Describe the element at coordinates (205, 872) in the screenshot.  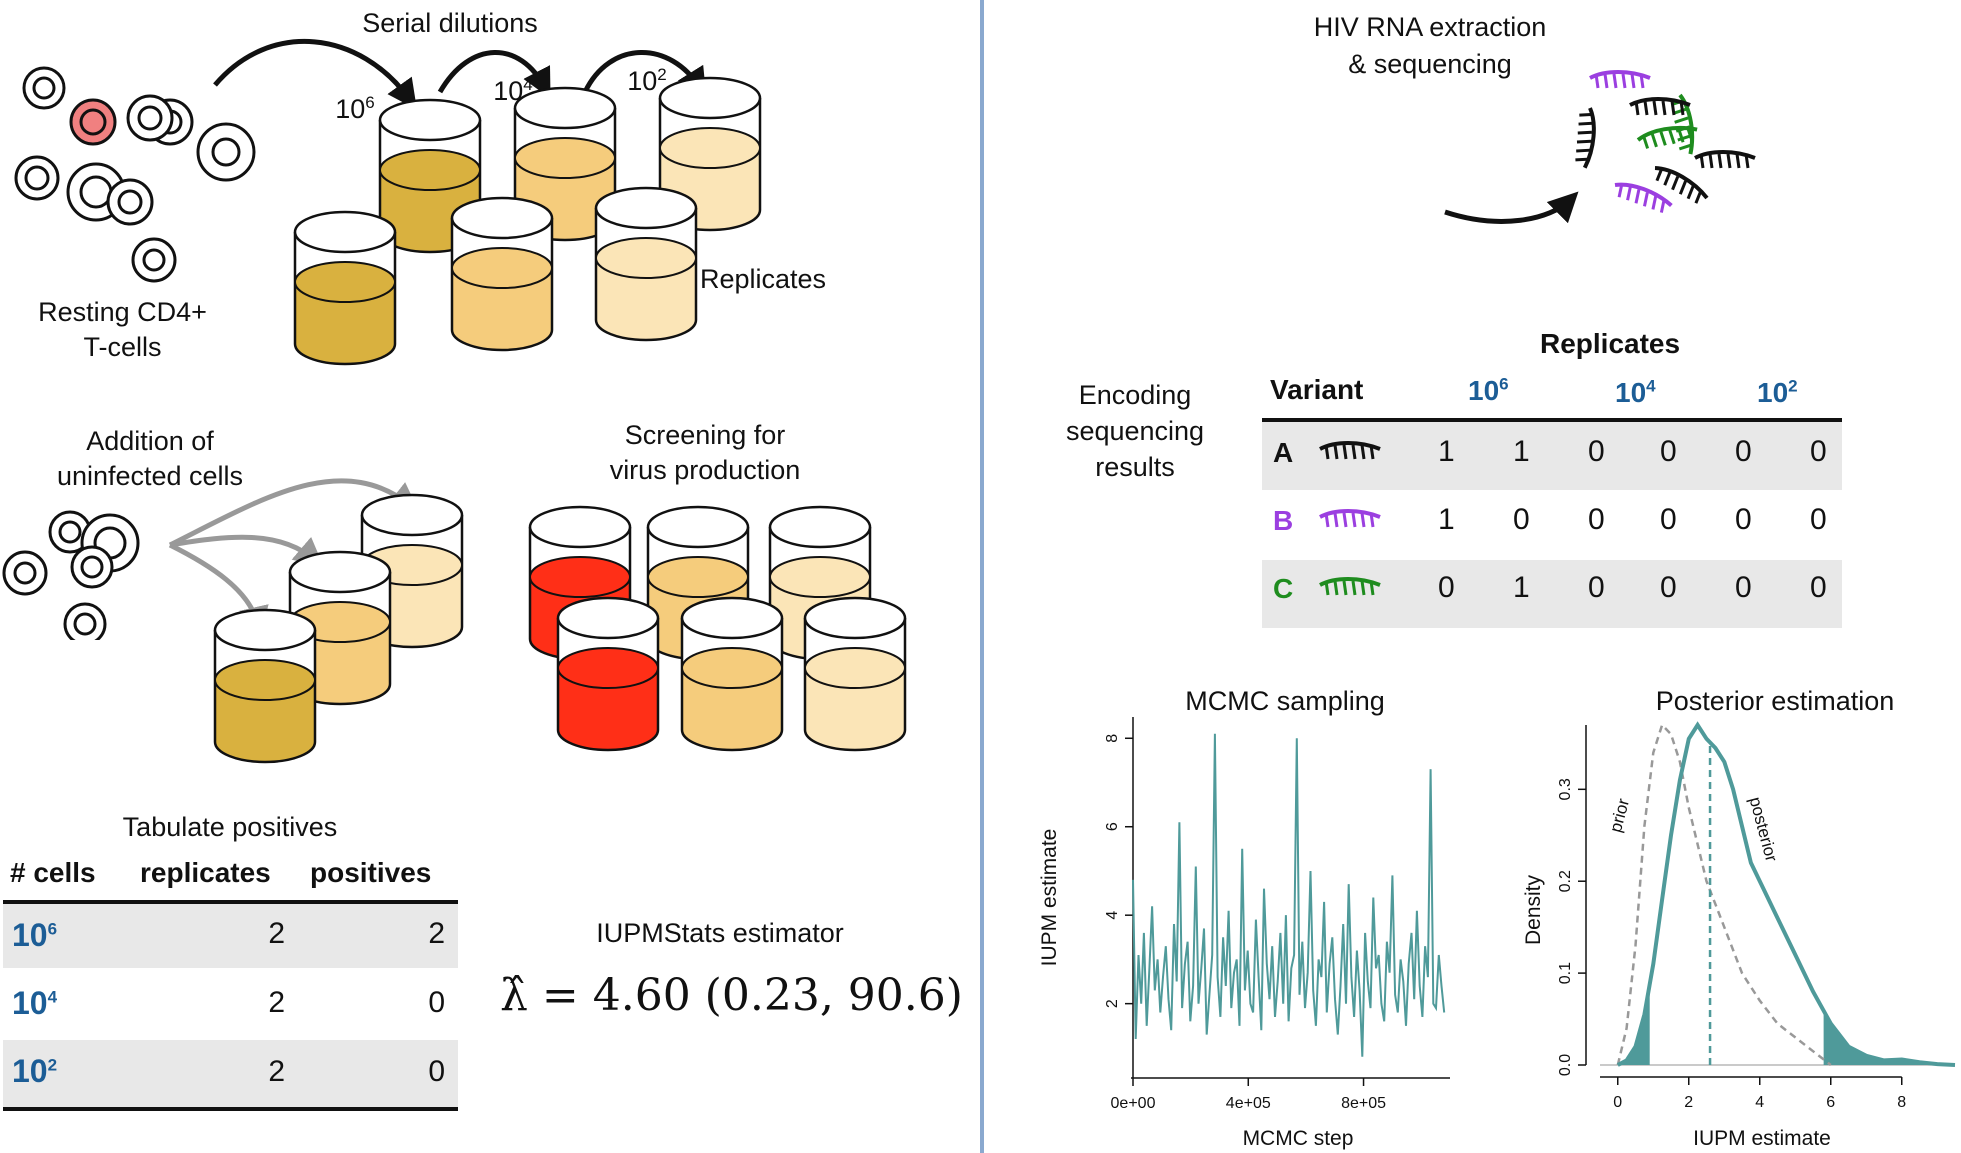
I see `header-replicates: replicates` at that location.